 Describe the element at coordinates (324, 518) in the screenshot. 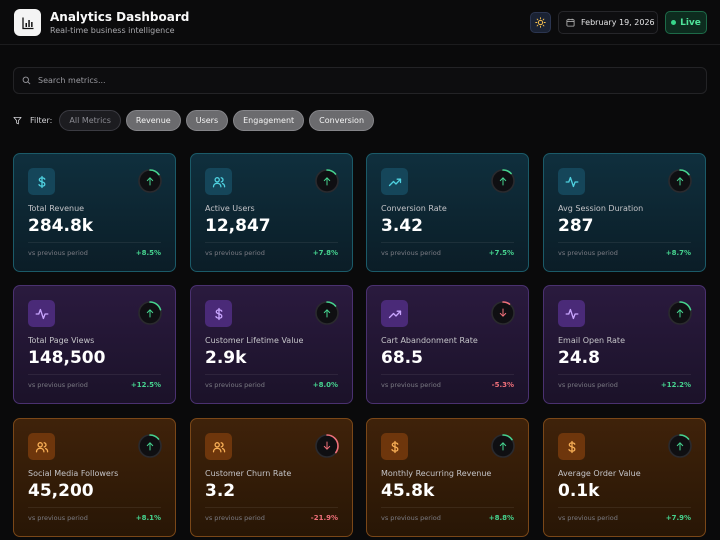

I see `change-badge: -21.9%` at that location.